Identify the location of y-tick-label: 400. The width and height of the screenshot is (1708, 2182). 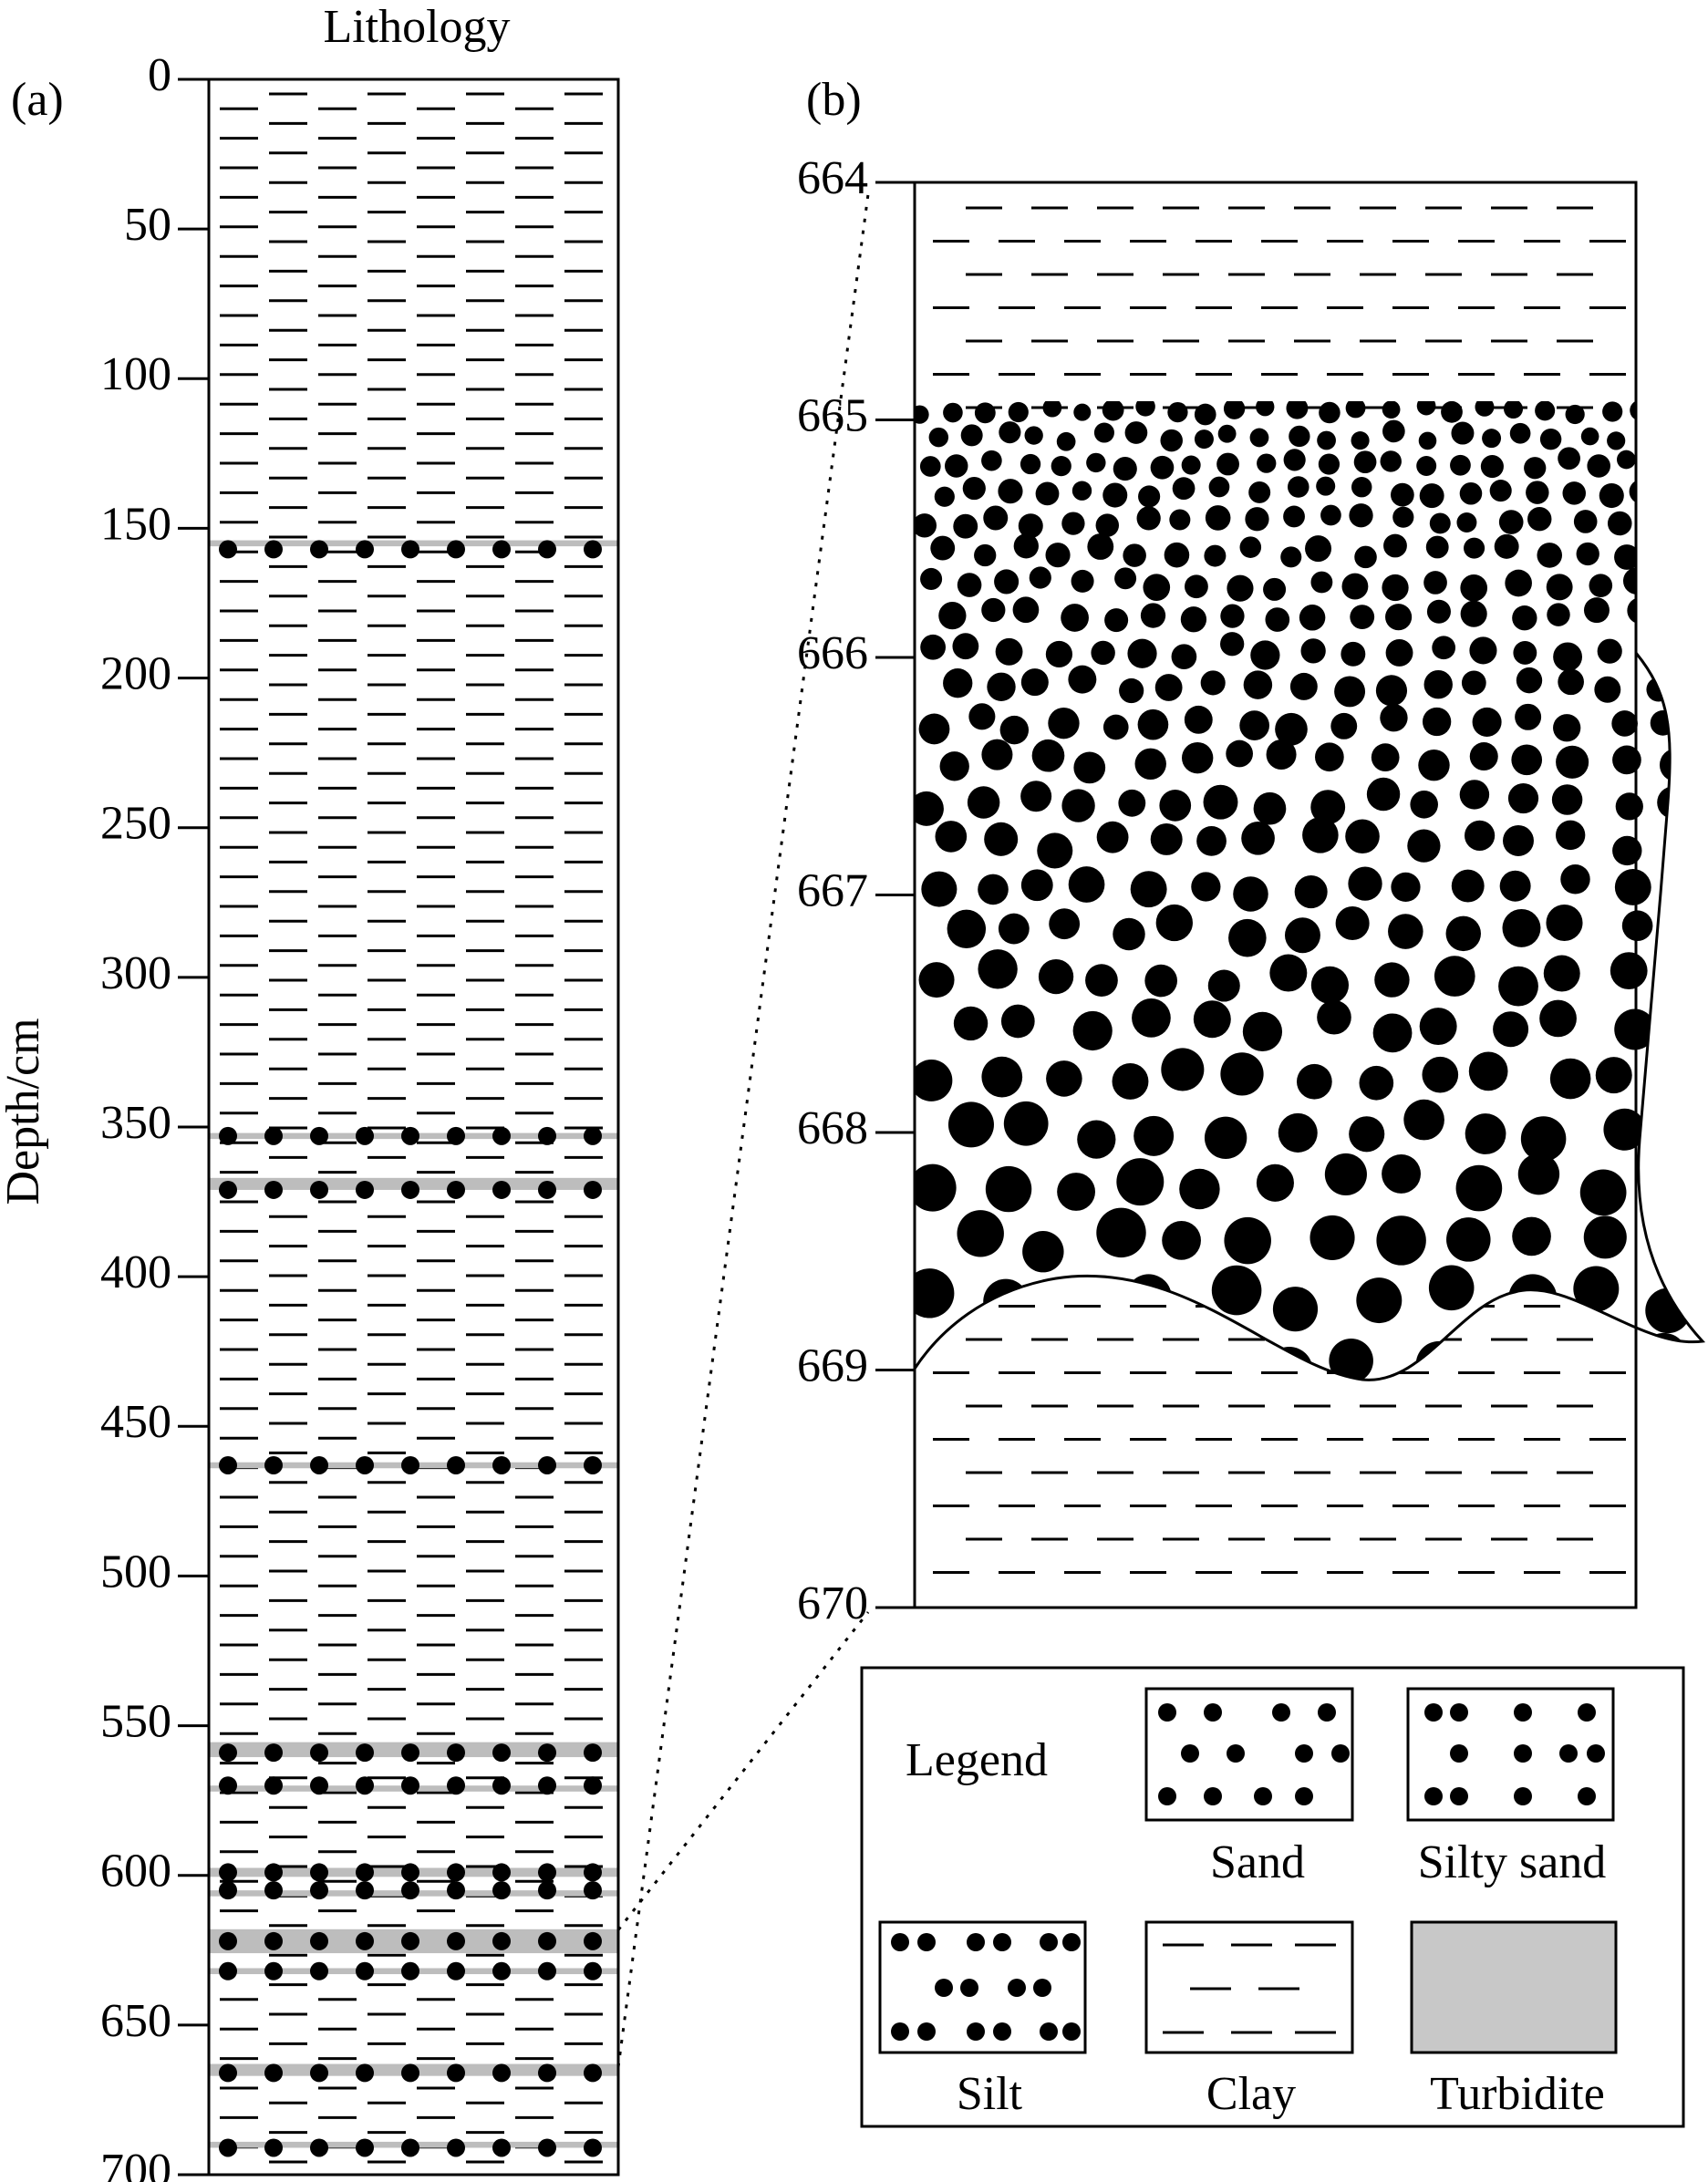
(135, 1272).